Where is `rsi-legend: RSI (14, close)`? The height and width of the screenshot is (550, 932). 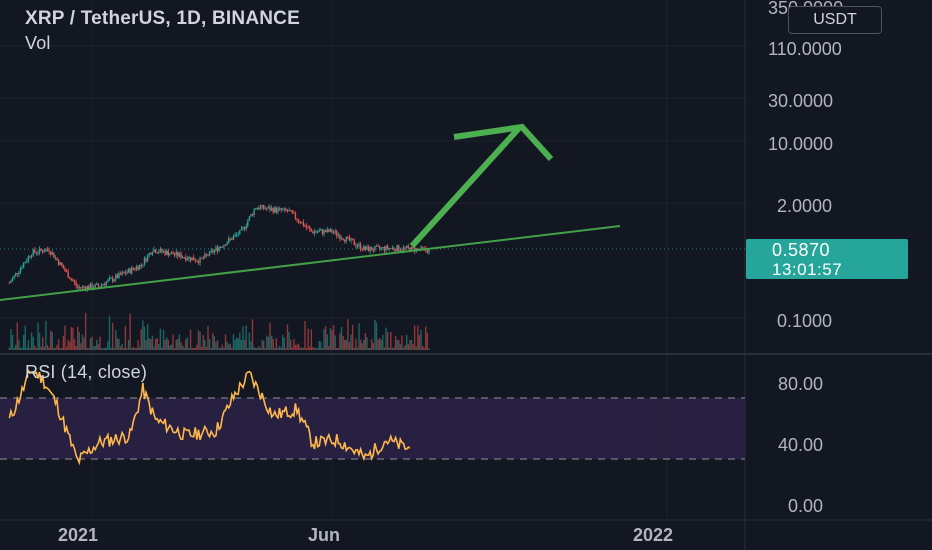 rsi-legend: RSI (14, close) is located at coordinates (86, 372).